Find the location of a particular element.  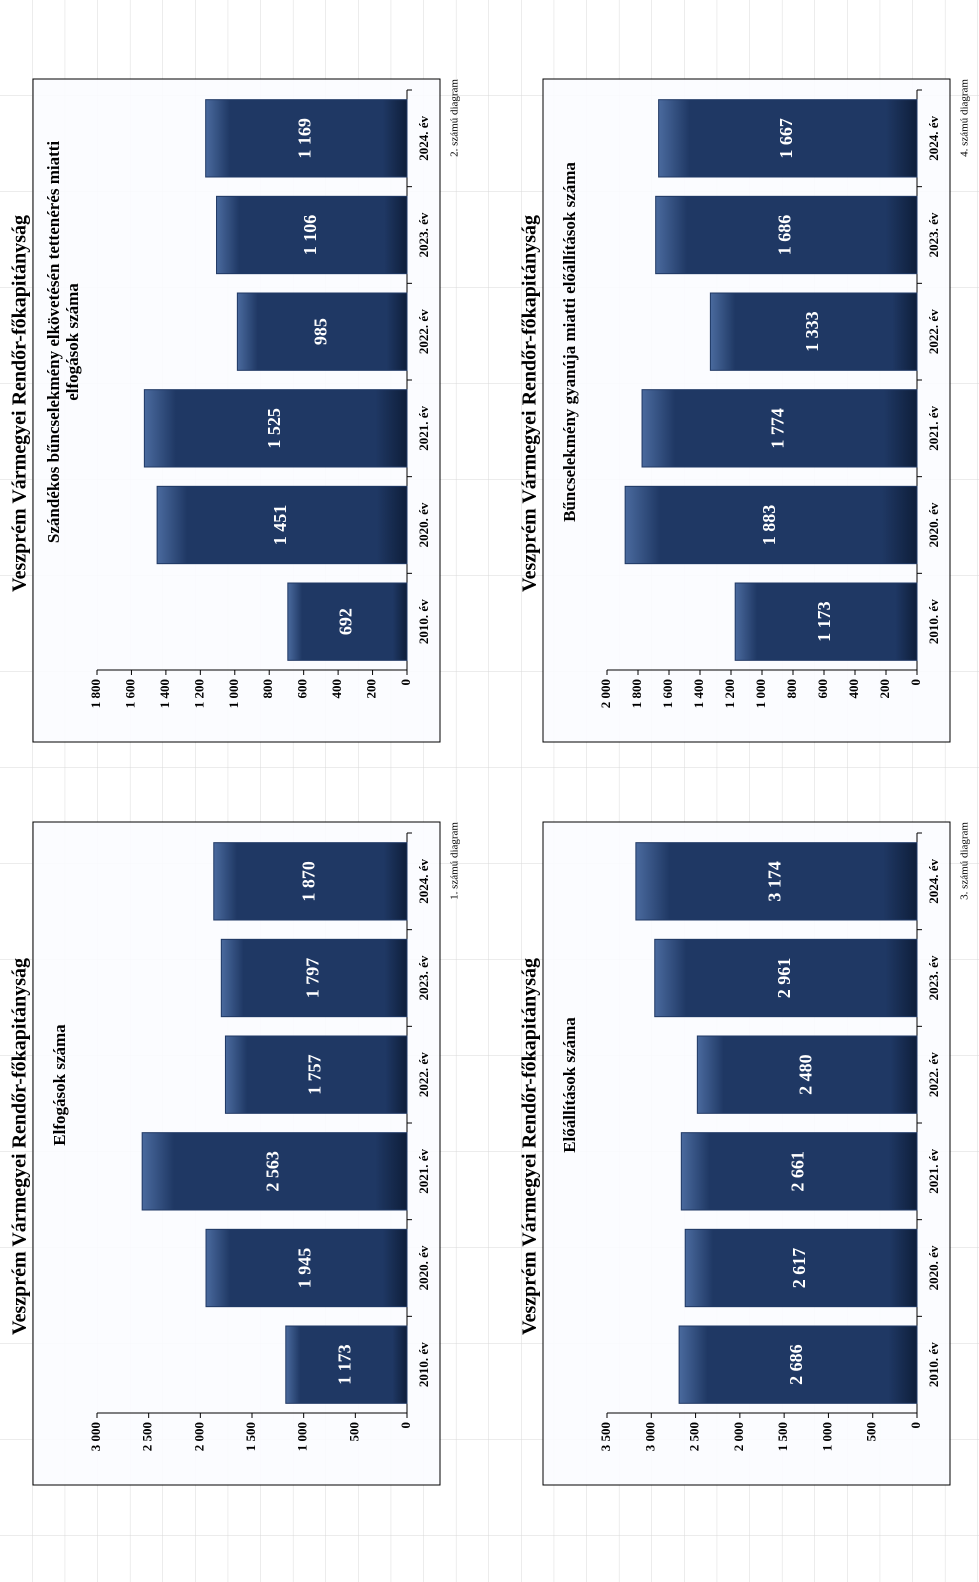

y-tick-label: 1 600 is located at coordinates (129, 693).